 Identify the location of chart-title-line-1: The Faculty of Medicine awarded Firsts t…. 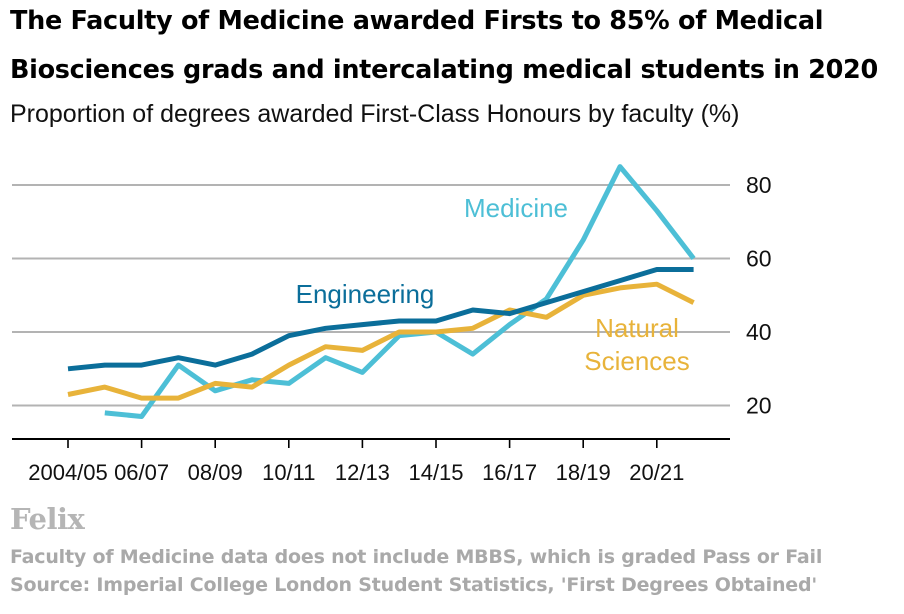
(417, 21).